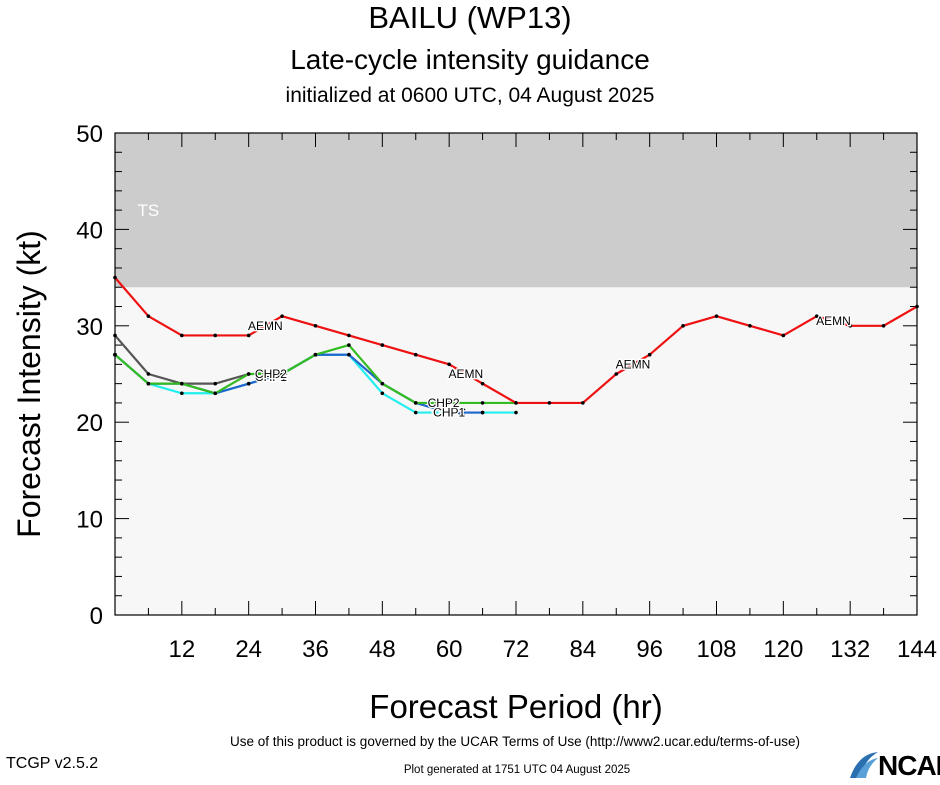 This screenshot has height=785, width=940. I want to click on x-tick-label: 24, so click(248, 649).